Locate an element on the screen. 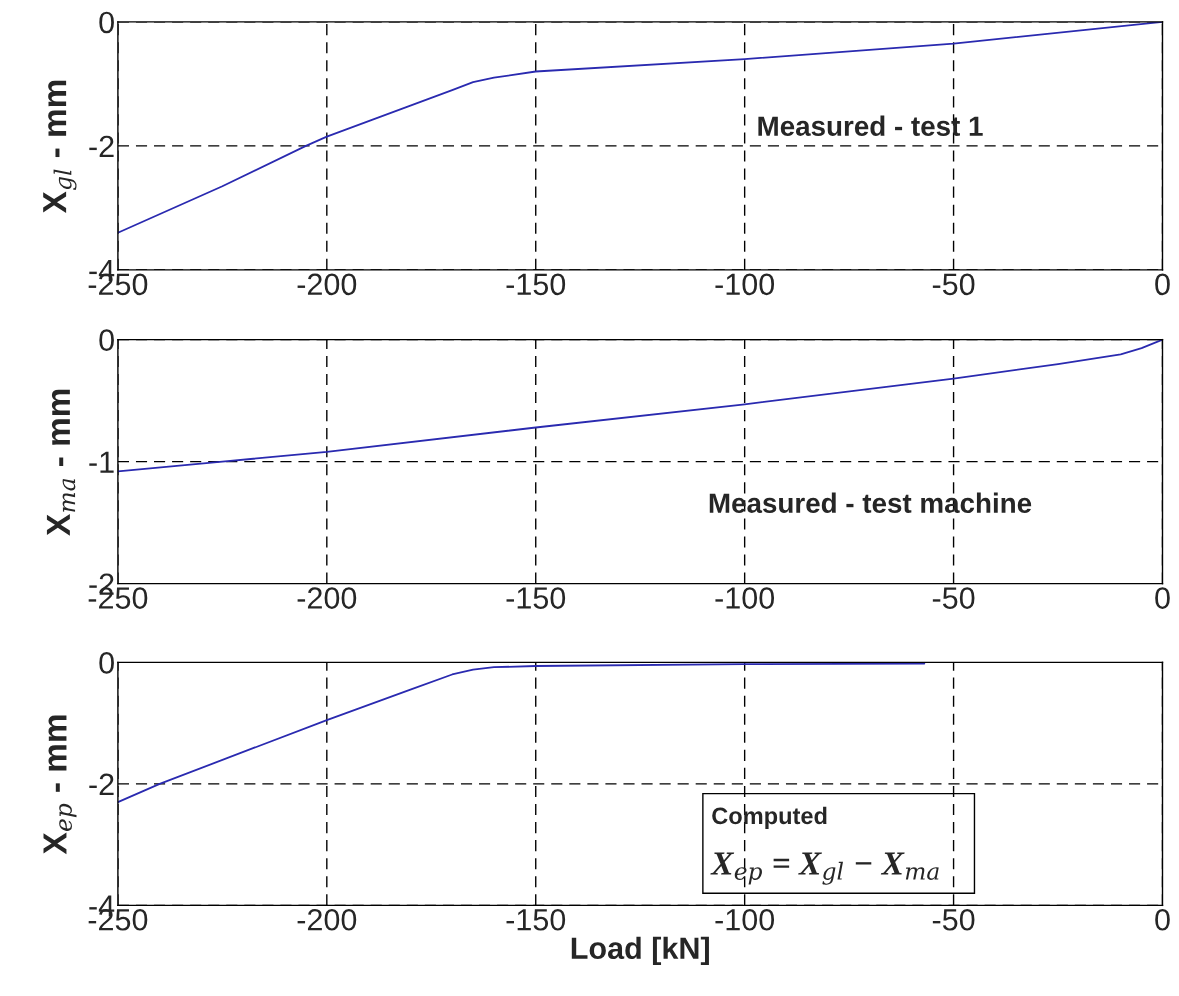 The image size is (1179, 996). x-axis-title: Load [kN] is located at coordinates (640, 951).